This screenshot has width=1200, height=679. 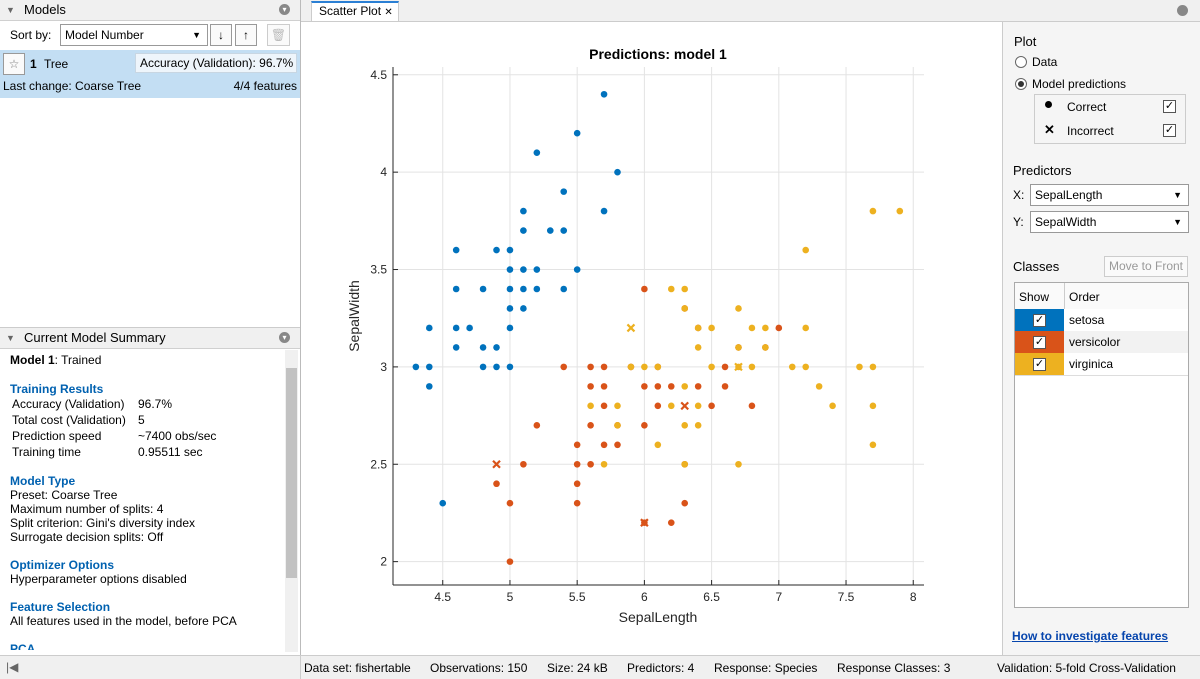 I want to click on model-features: 4/4 features, so click(x=265, y=86).